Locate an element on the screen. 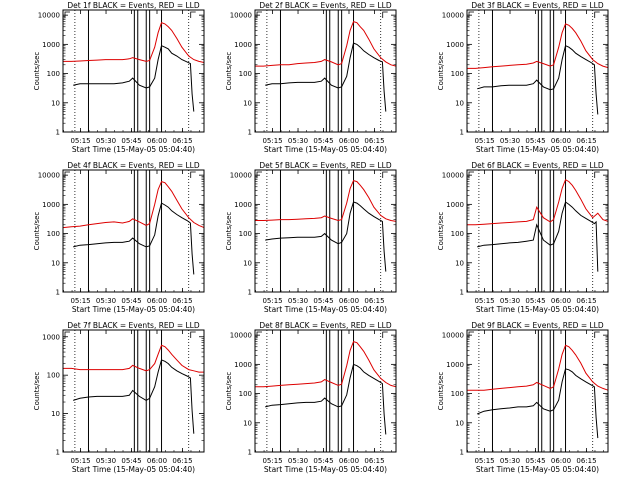 The width and height of the screenshot is (640, 480). panel-title: Det 1f BLACK = Events, RED = LLD is located at coordinates (133, 5).